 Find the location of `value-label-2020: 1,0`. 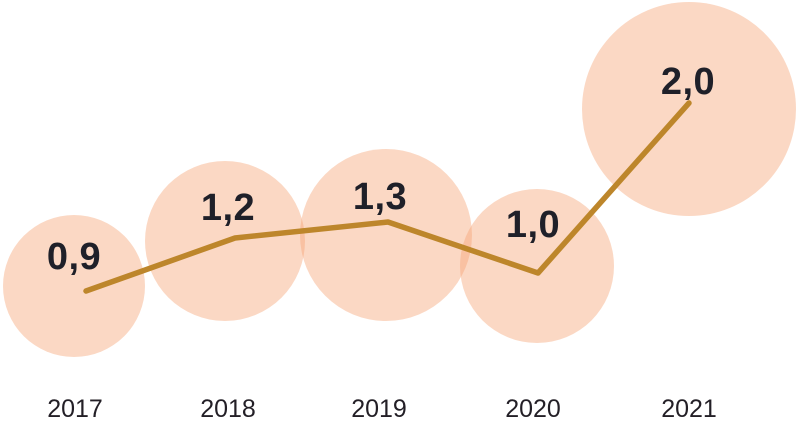

value-label-2020: 1,0 is located at coordinates (533, 225).